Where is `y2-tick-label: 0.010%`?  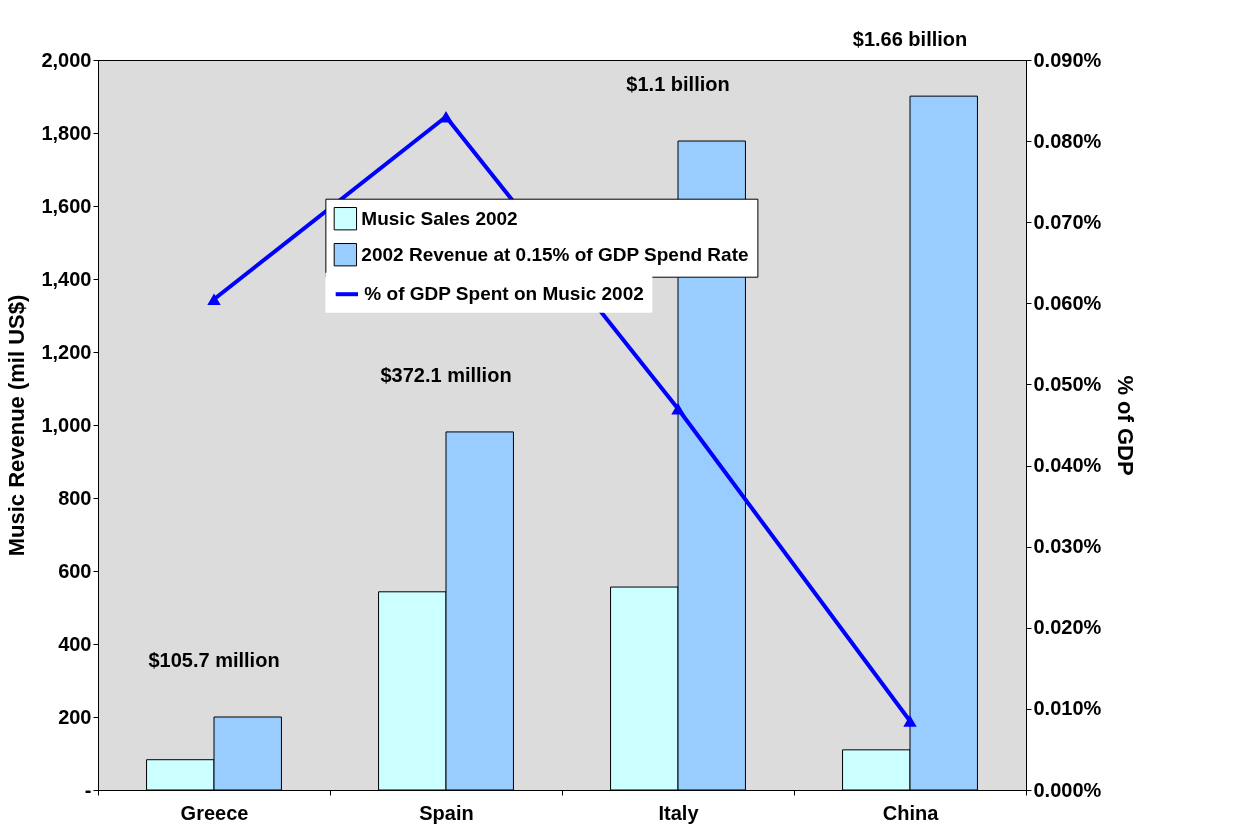 y2-tick-label: 0.010% is located at coordinates (1067, 708).